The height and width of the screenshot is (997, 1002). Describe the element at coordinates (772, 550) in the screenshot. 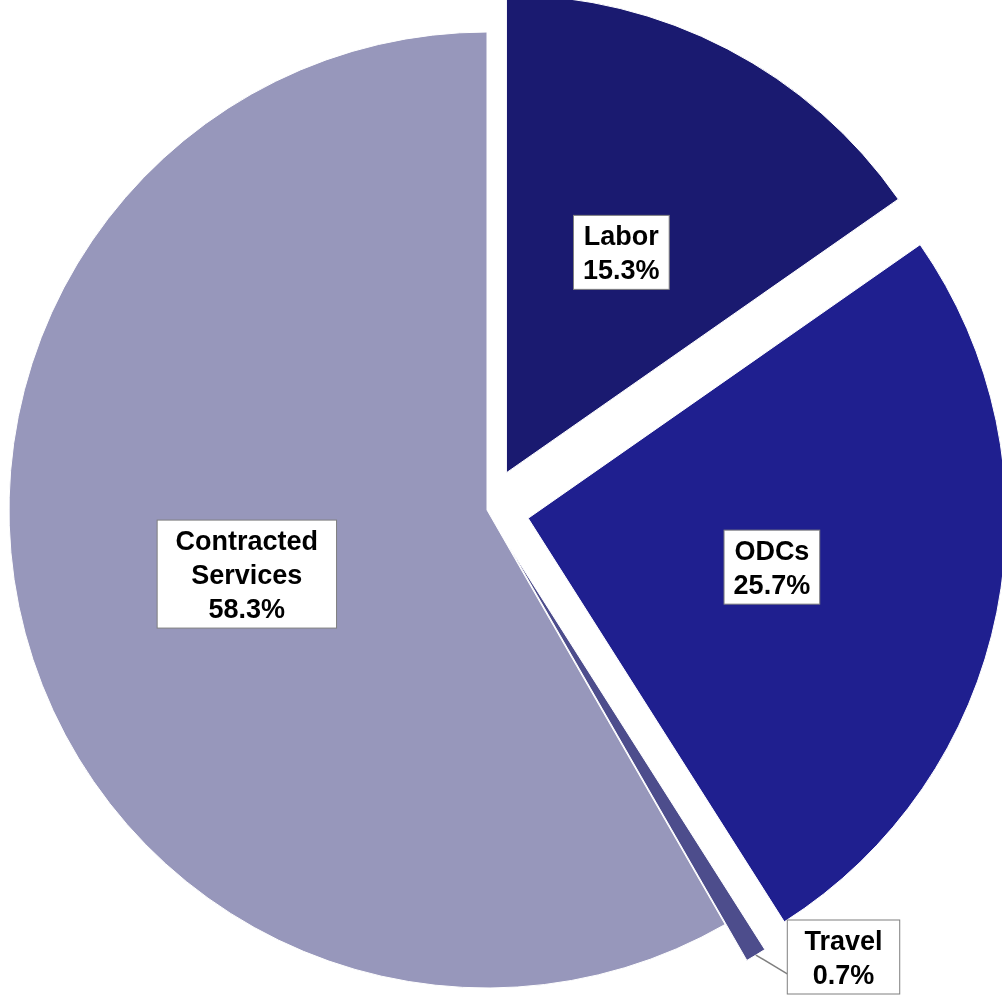

I see `slice-label: ODCs` at that location.